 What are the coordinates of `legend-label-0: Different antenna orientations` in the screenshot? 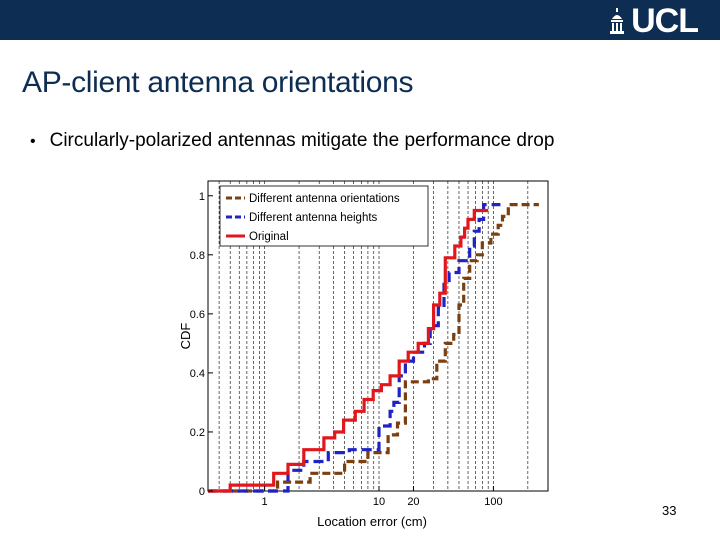 It's located at (324, 199).